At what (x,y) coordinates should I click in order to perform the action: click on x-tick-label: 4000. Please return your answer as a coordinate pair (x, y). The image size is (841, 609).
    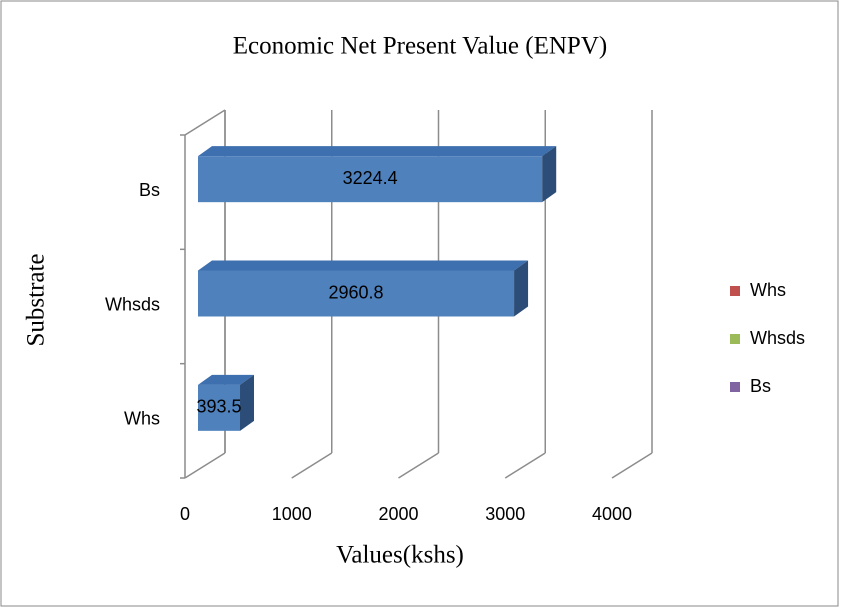
    Looking at the image, I should click on (612, 514).